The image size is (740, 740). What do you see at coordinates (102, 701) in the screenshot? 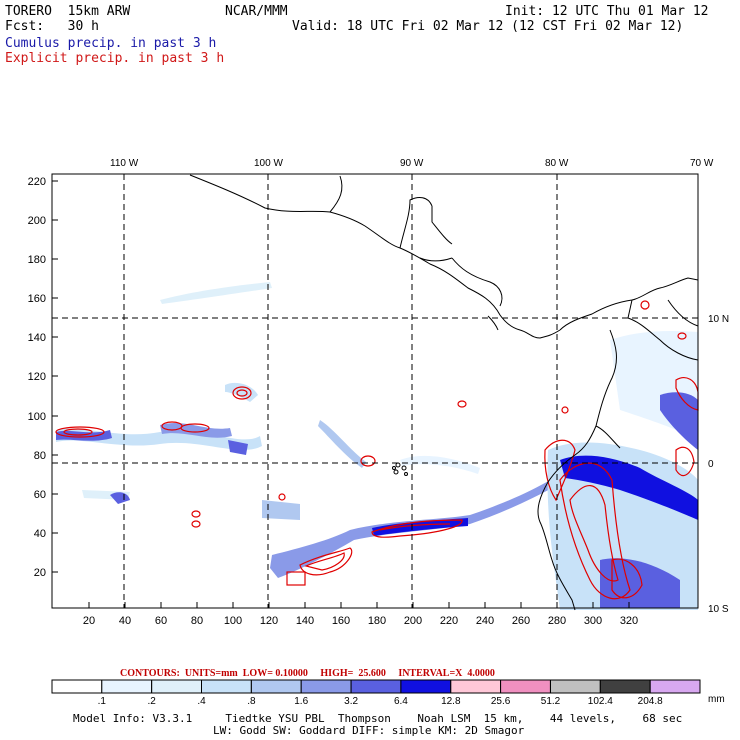
I see `colorbar-level-label: .1` at bounding box center [102, 701].